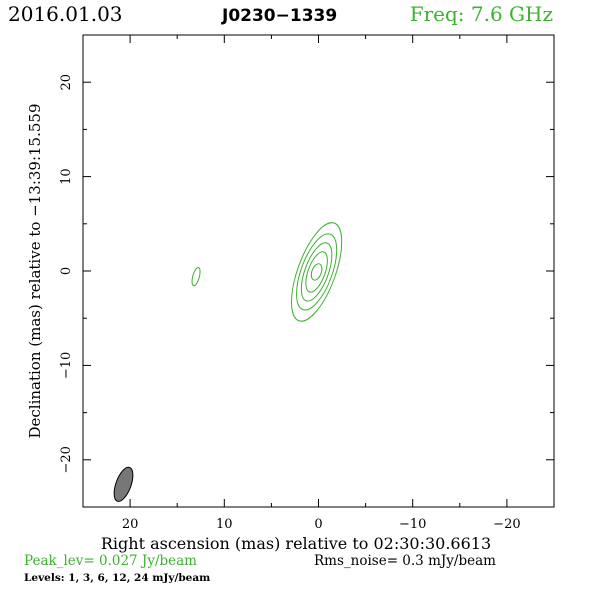  What do you see at coordinates (280, 16) in the screenshot?
I see `source-name: J0230−1339` at bounding box center [280, 16].